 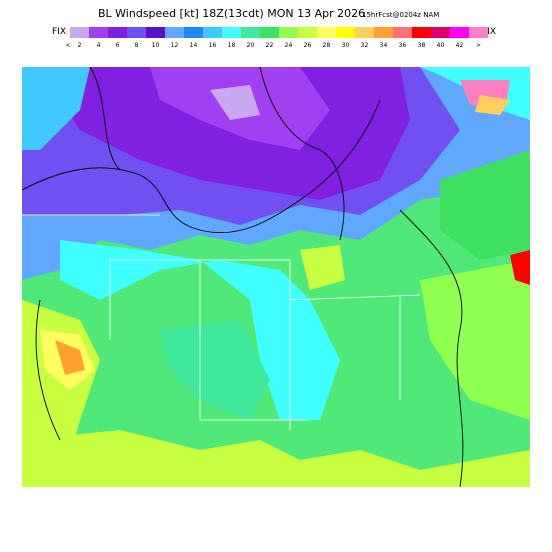 I want to click on legend-label: 20, so click(x=251, y=45).